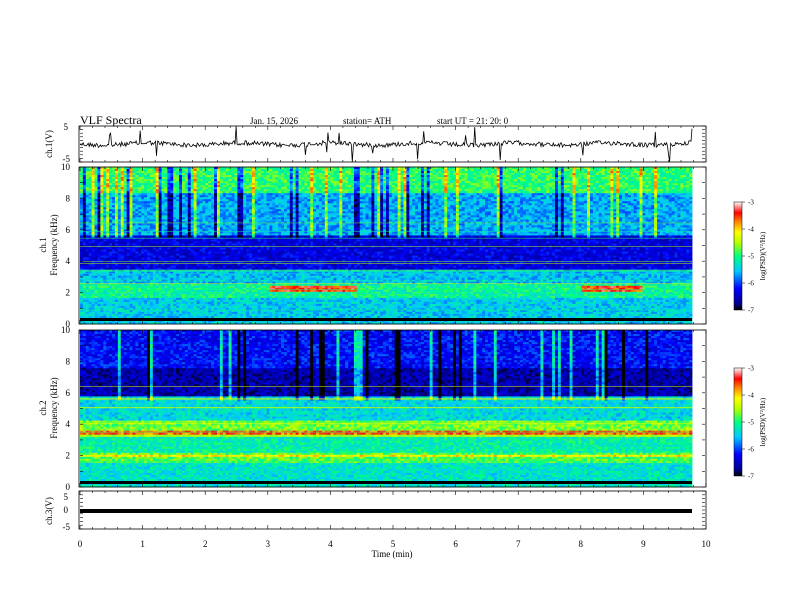 This screenshot has height=612, width=792. I want to click on xtick-label: 3, so click(268, 544).